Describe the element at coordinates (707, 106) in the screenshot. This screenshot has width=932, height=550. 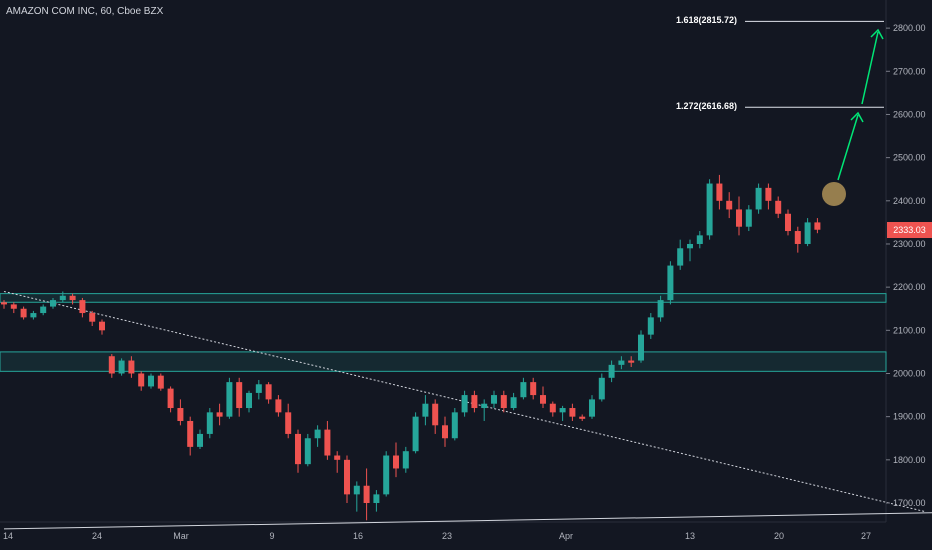
I see `fib-level-label: 1.272(2616.68)` at that location.